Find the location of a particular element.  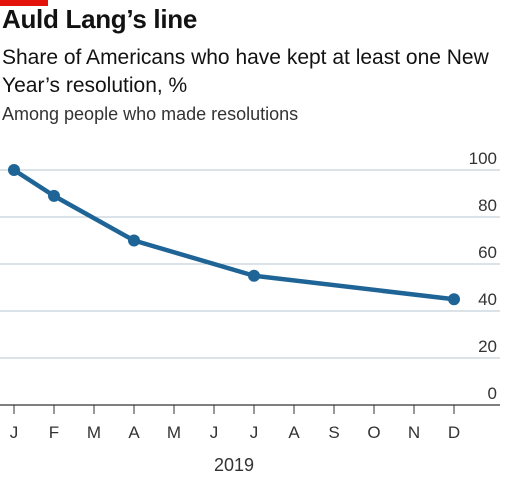

y-tick-label: 100 is located at coordinates (483, 158).